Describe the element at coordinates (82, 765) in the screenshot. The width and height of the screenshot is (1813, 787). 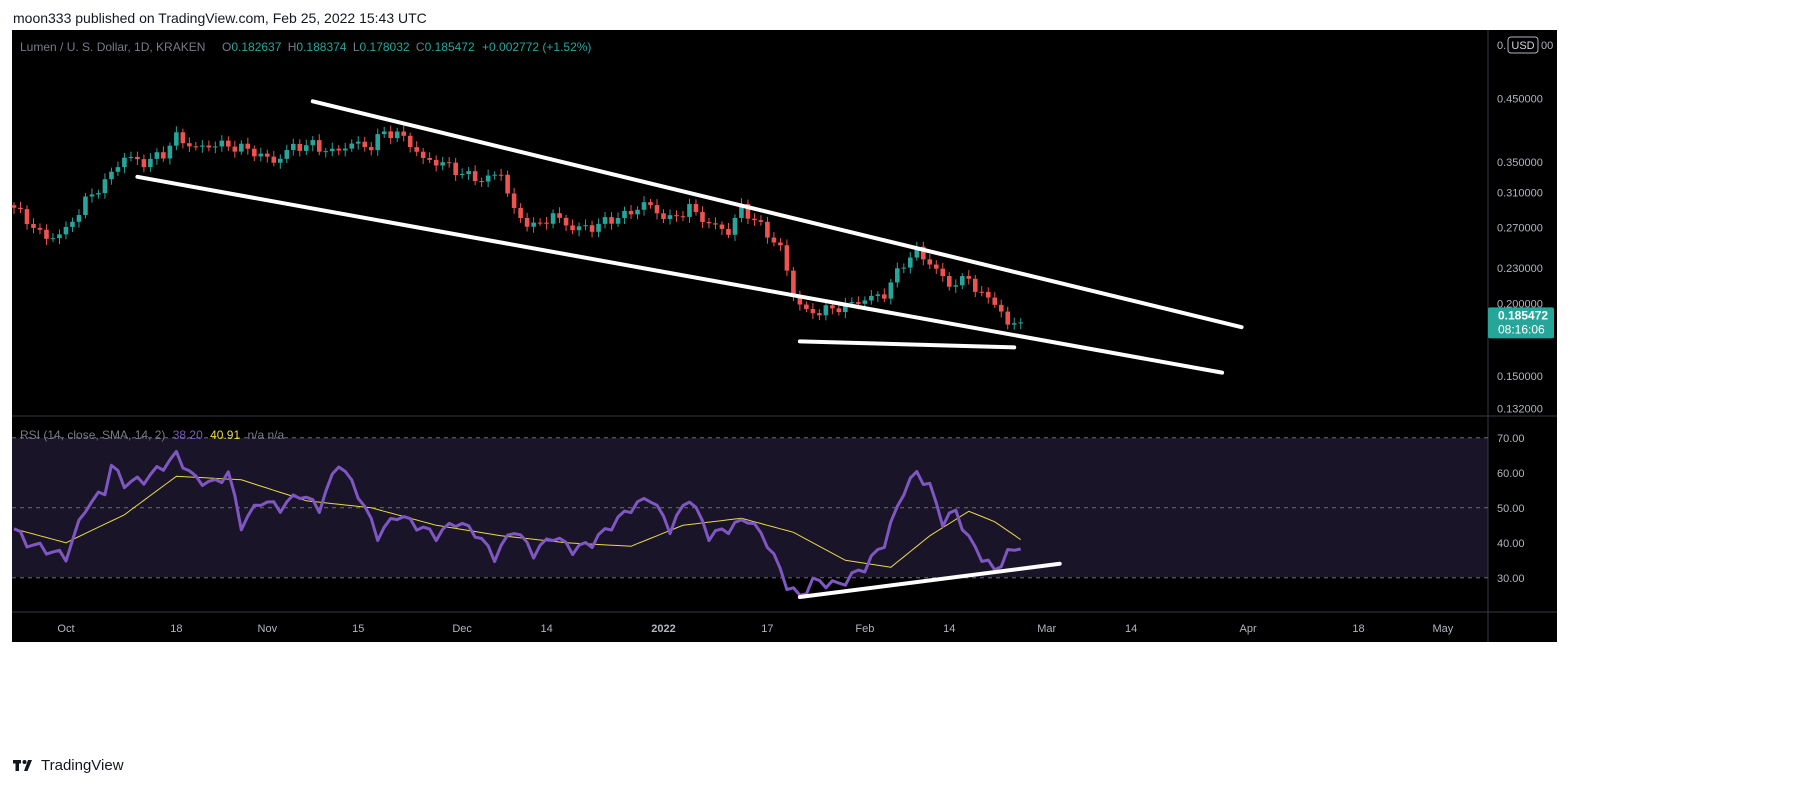
I see `brand-label: TradingView` at that location.